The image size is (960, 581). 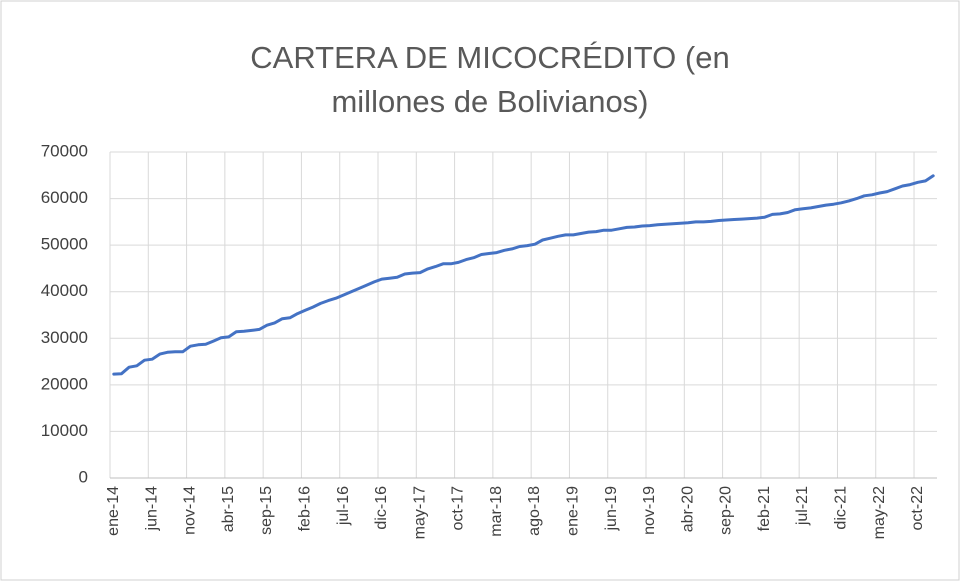 I want to click on x-tick-label: oct-22, so click(x=917, y=508).